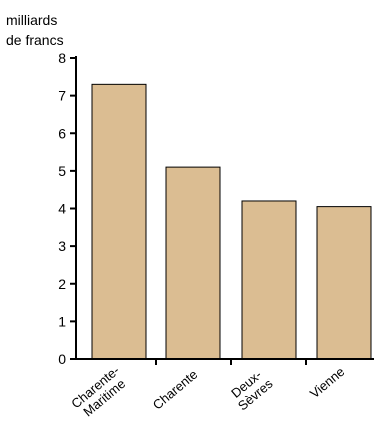 Image resolution: width=374 pixels, height=431 pixels. Describe the element at coordinates (35, 30) in the screenshot. I see `y-unit-label: milliards de francs` at that location.